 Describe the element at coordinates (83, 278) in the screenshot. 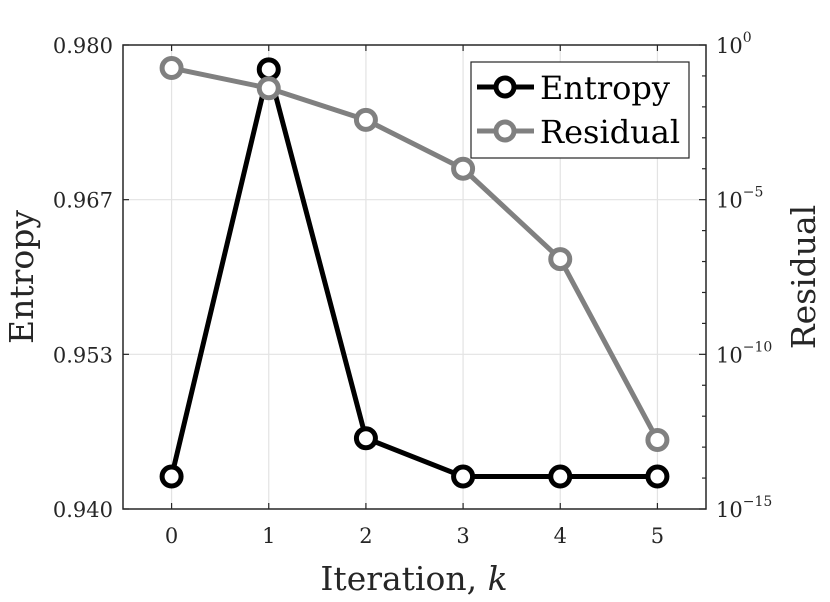

I see `left-y-axis-tick-labels: 0.980 0.967 0.953 0.940` at that location.